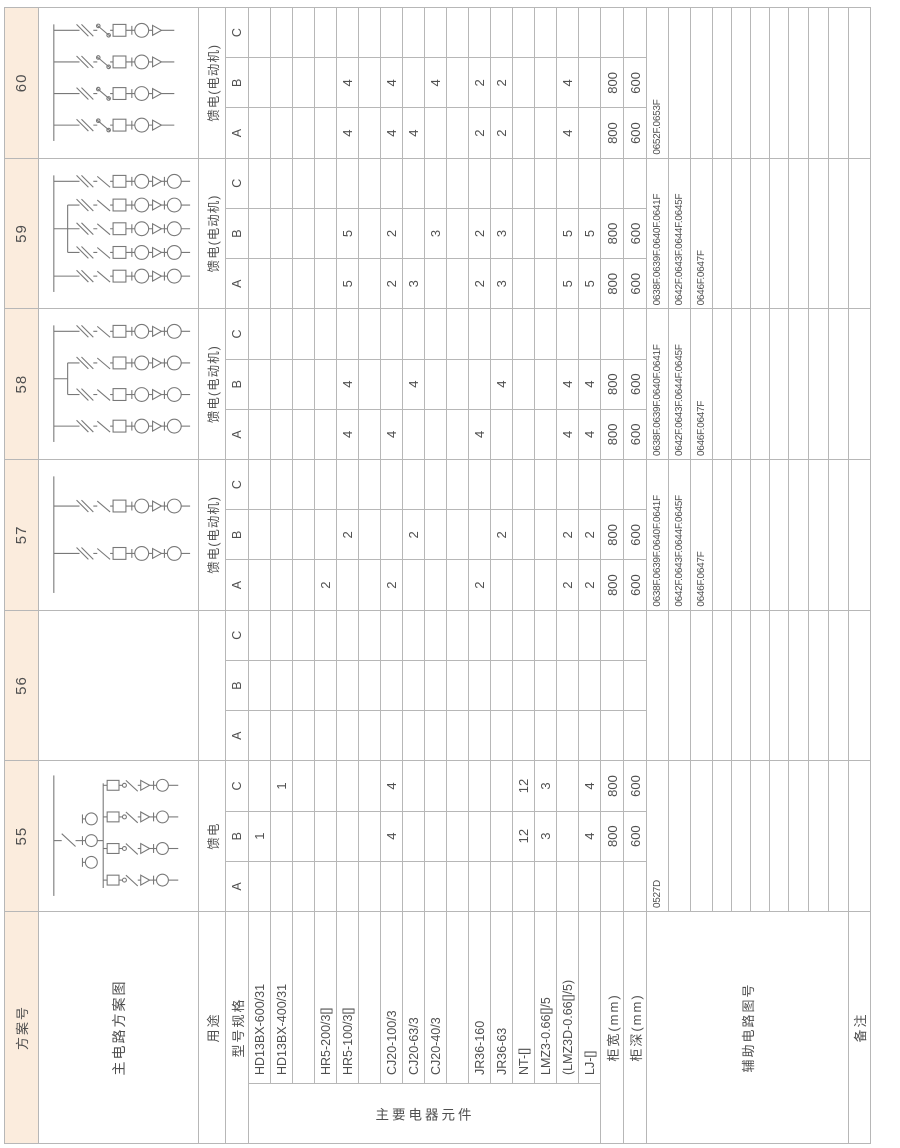  What do you see at coordinates (119, 835) in the screenshot?
I see `scheme-55-diagram` at bounding box center [119, 835].